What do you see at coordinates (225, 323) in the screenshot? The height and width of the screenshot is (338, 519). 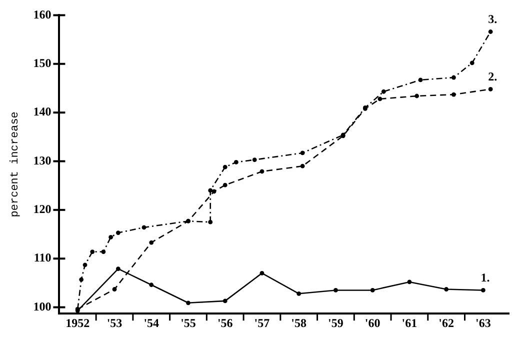 I see `x-tick-label: '56` at bounding box center [225, 323].